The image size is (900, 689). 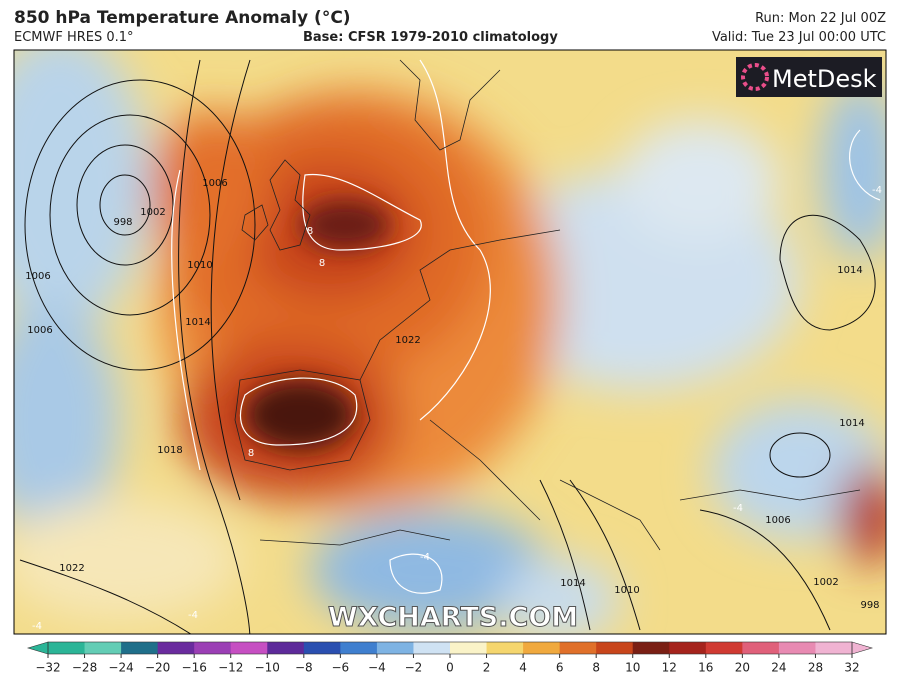 I want to click on colorbar-end-low, so click(x=37, y=648).